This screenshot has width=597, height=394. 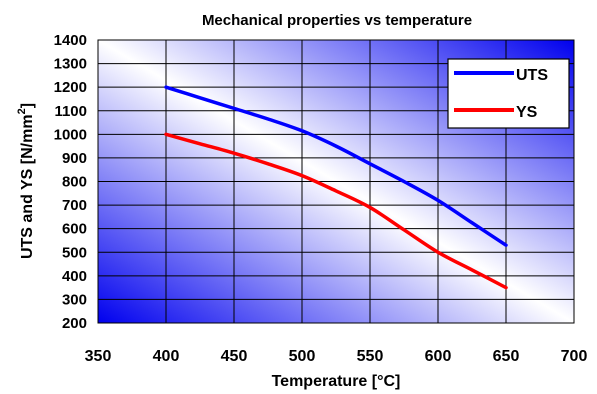 I want to click on legend-box, so click(x=508, y=93).